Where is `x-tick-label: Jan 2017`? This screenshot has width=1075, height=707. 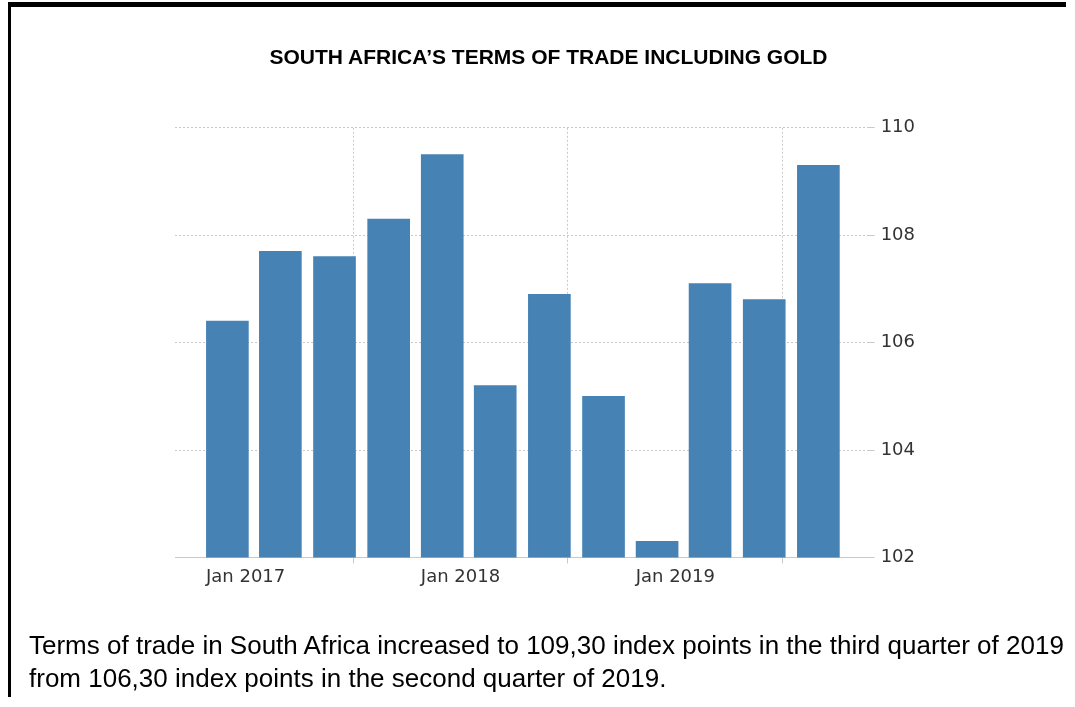
x-tick-label: Jan 2017 is located at coordinates (245, 575).